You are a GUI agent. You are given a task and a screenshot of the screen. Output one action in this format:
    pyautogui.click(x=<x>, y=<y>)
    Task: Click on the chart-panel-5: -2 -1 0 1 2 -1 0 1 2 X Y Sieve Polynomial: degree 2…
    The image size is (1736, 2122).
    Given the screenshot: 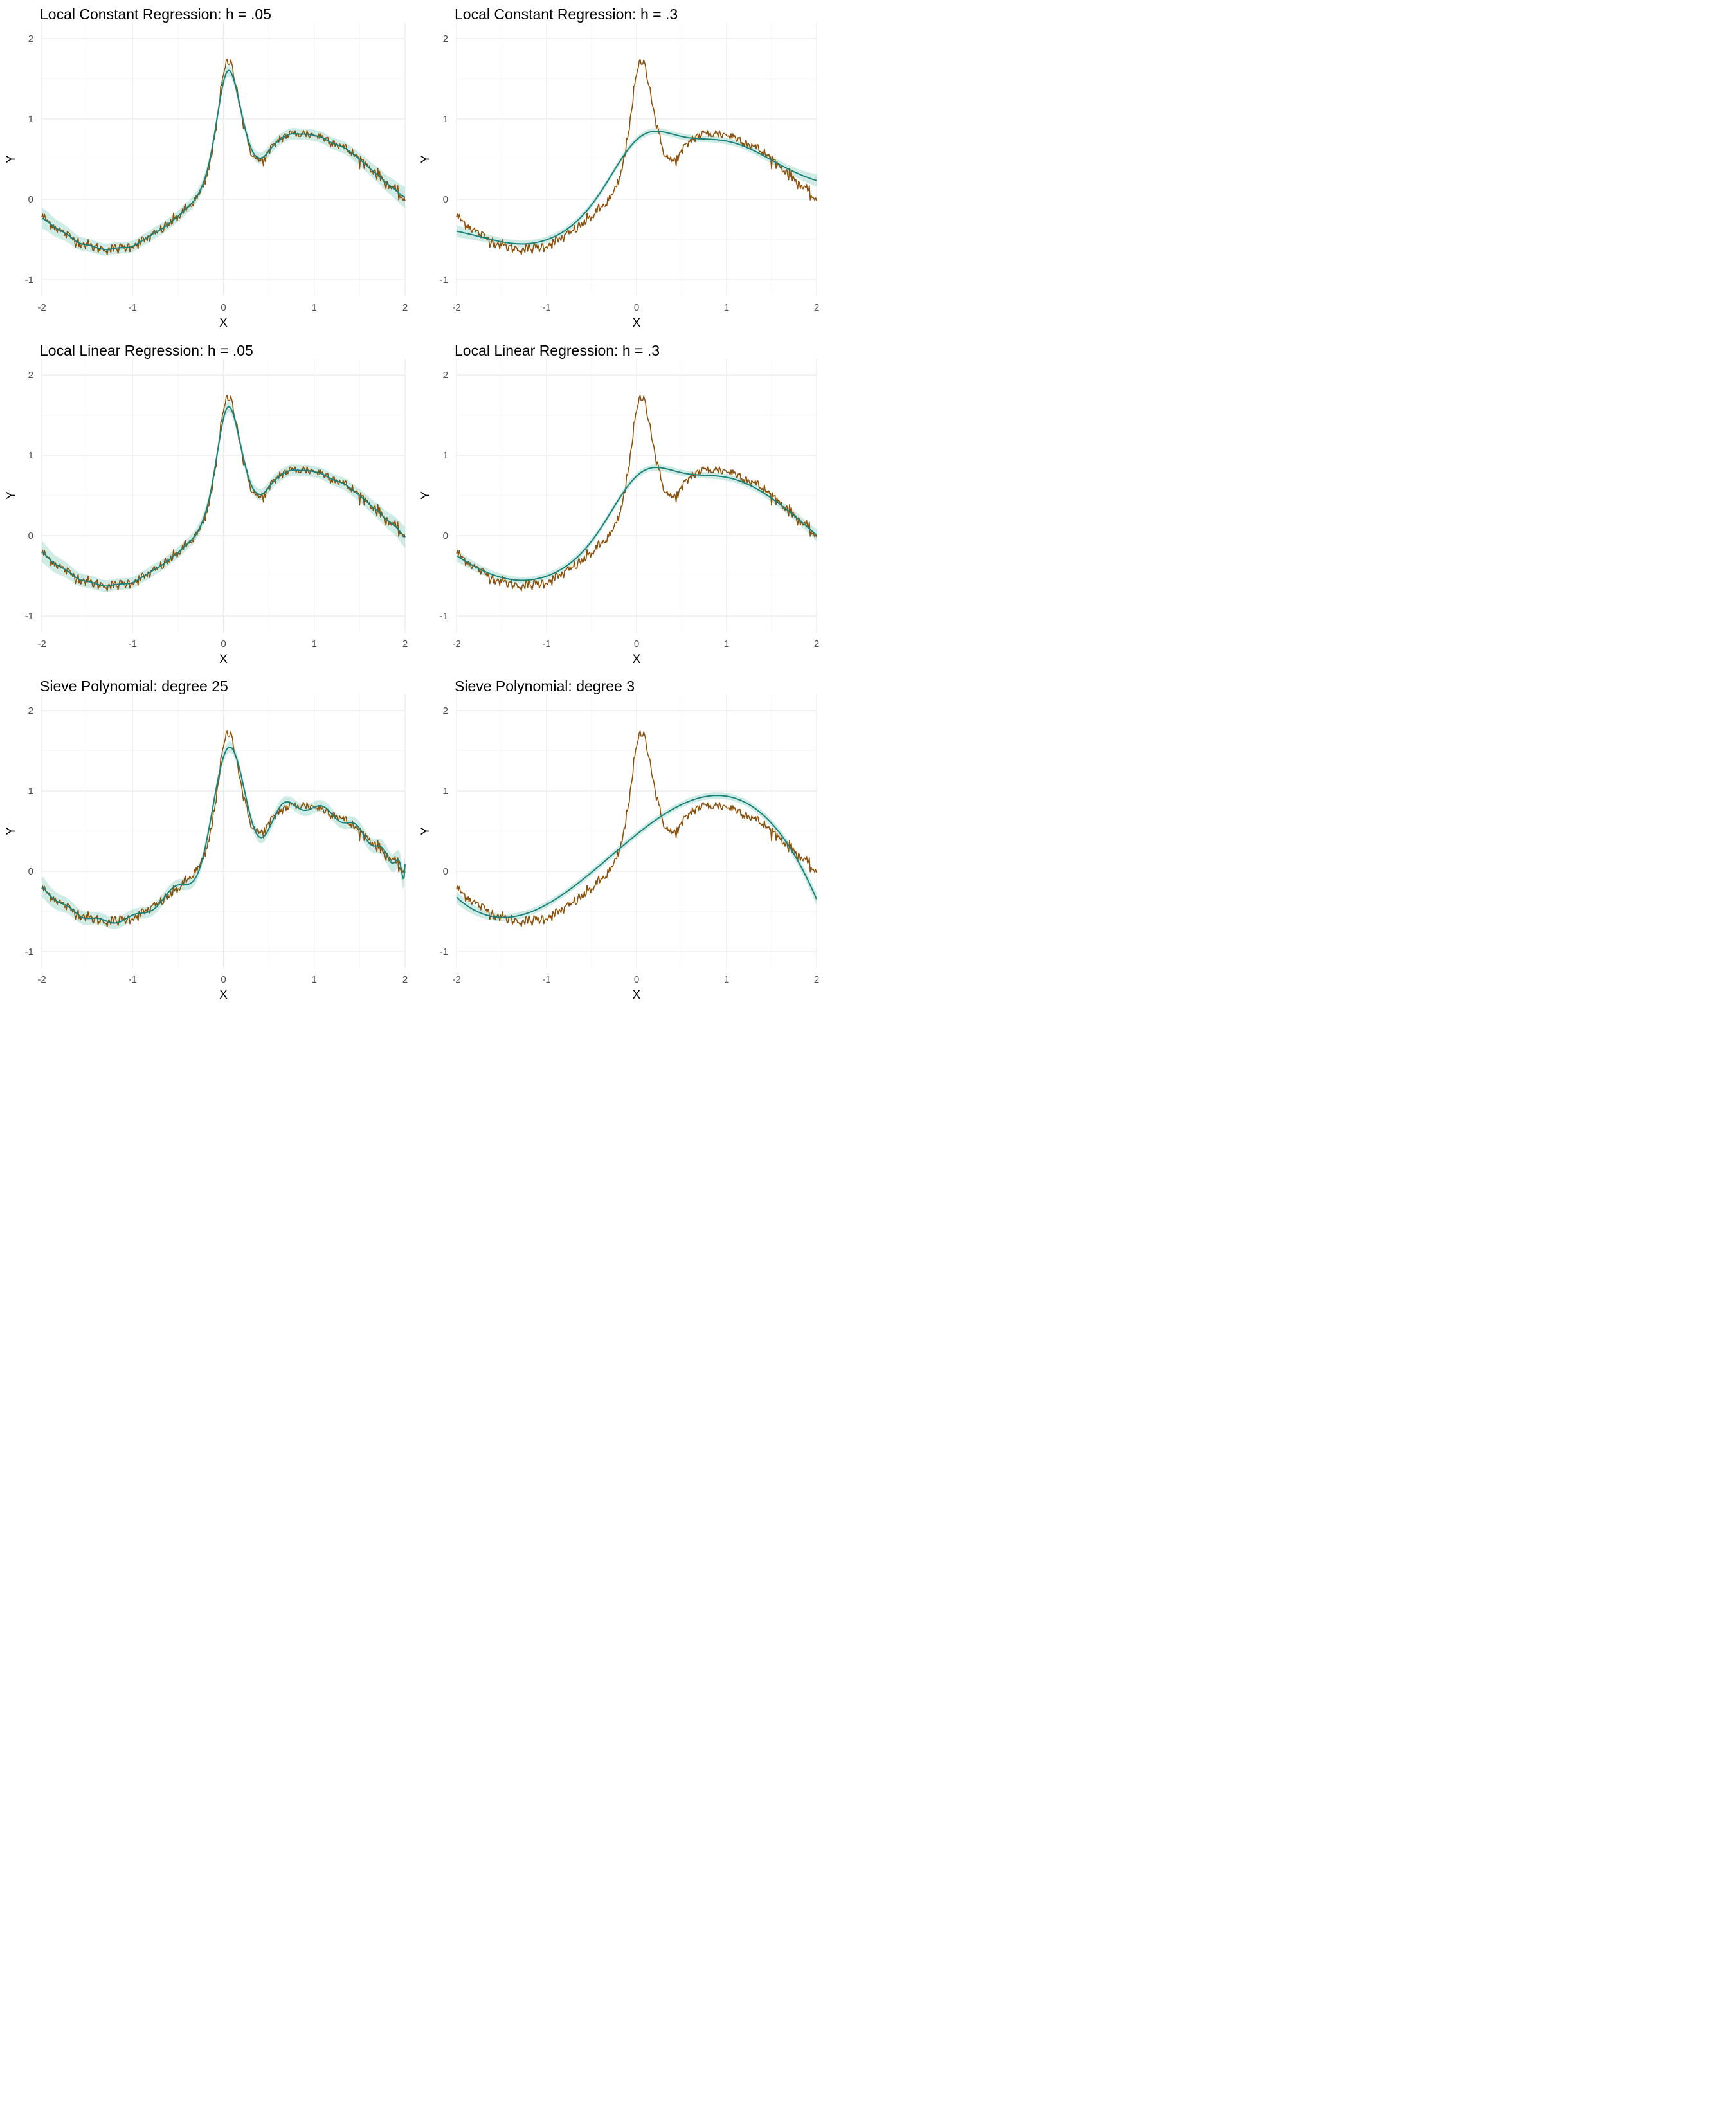 What is the action you would take?
    pyautogui.click(x=206, y=840)
    